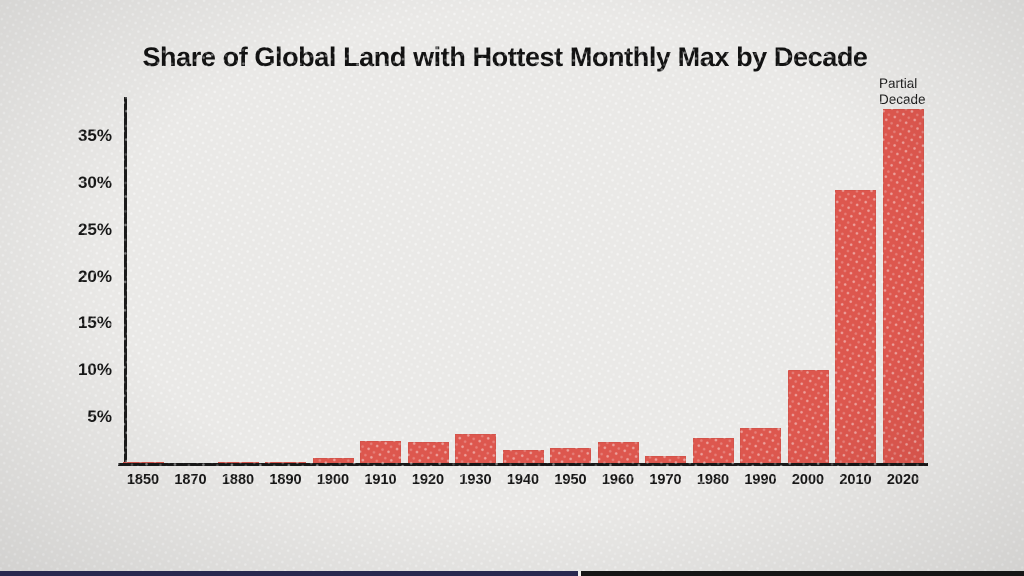 The height and width of the screenshot is (576, 1024). I want to click on x-label-1930: 1930, so click(475, 480).